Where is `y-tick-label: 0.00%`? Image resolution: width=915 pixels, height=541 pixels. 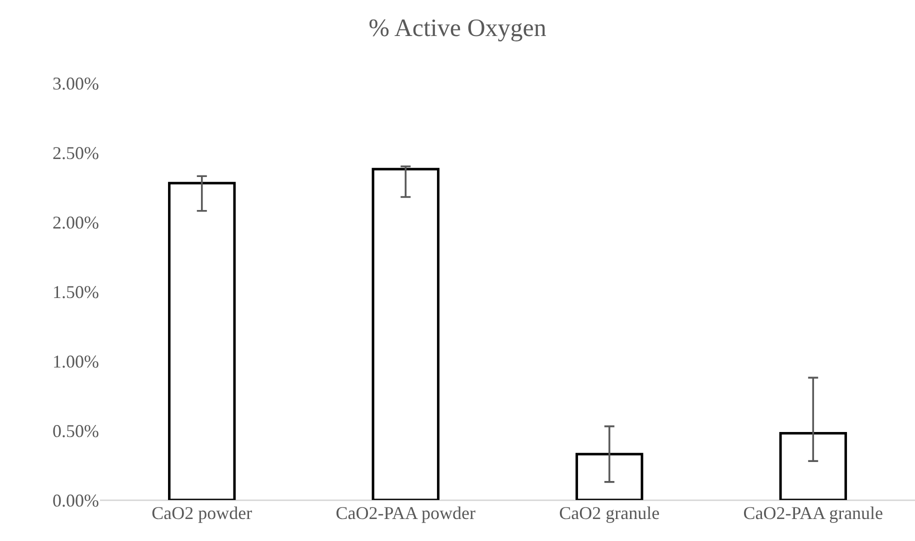 y-tick-label: 0.00% is located at coordinates (75, 500).